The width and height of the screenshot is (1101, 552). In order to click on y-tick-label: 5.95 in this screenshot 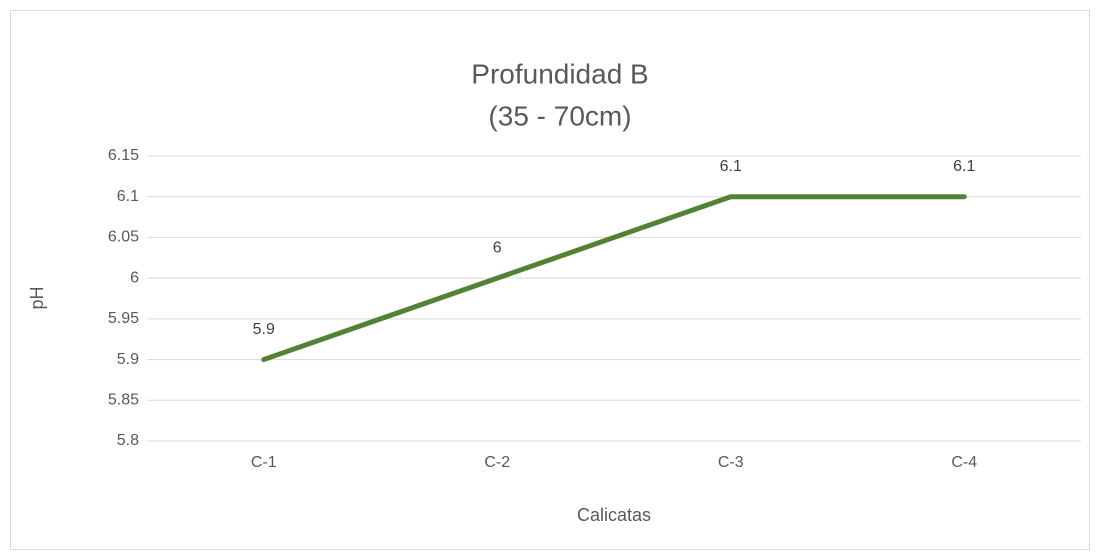, I will do `click(123, 318)`.